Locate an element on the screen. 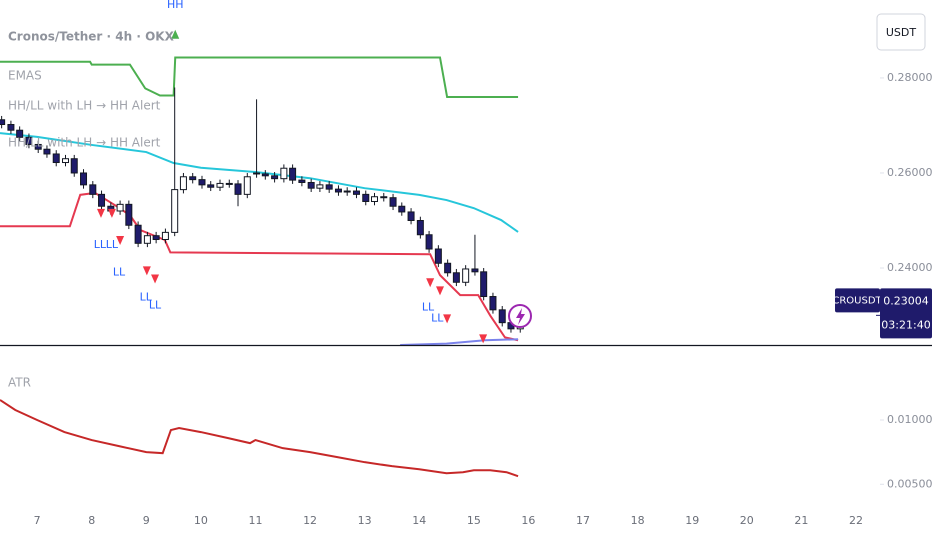 The image size is (932, 550). y-tick-label: 0.26000 is located at coordinates (909, 172).